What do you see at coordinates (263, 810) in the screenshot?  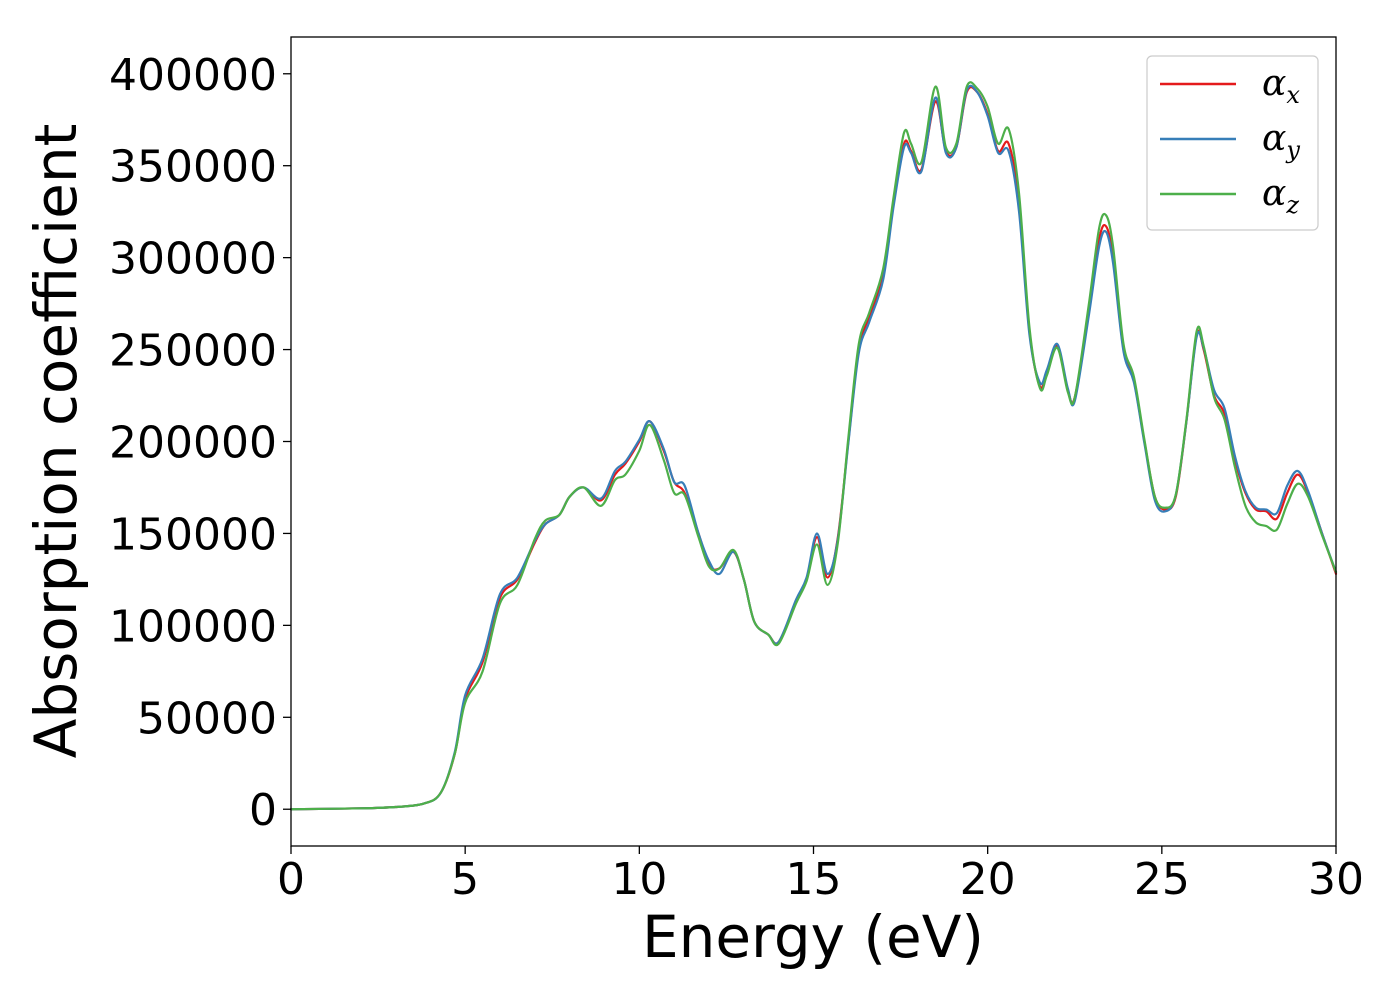 I see `y-tick-label: 0` at bounding box center [263, 810].